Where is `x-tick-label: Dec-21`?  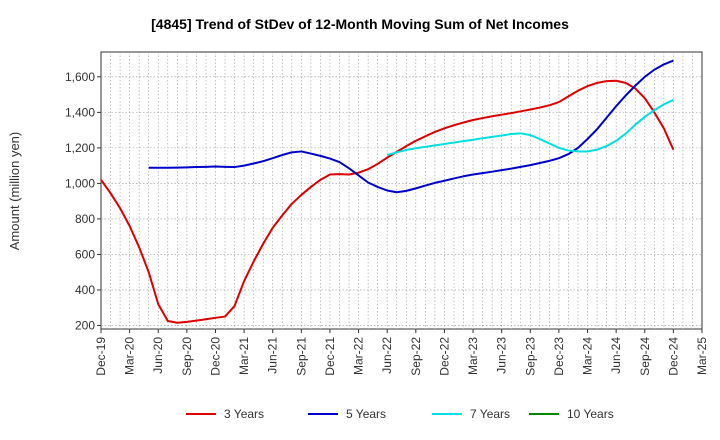 x-tick-label: Dec-21 is located at coordinates (330, 356).